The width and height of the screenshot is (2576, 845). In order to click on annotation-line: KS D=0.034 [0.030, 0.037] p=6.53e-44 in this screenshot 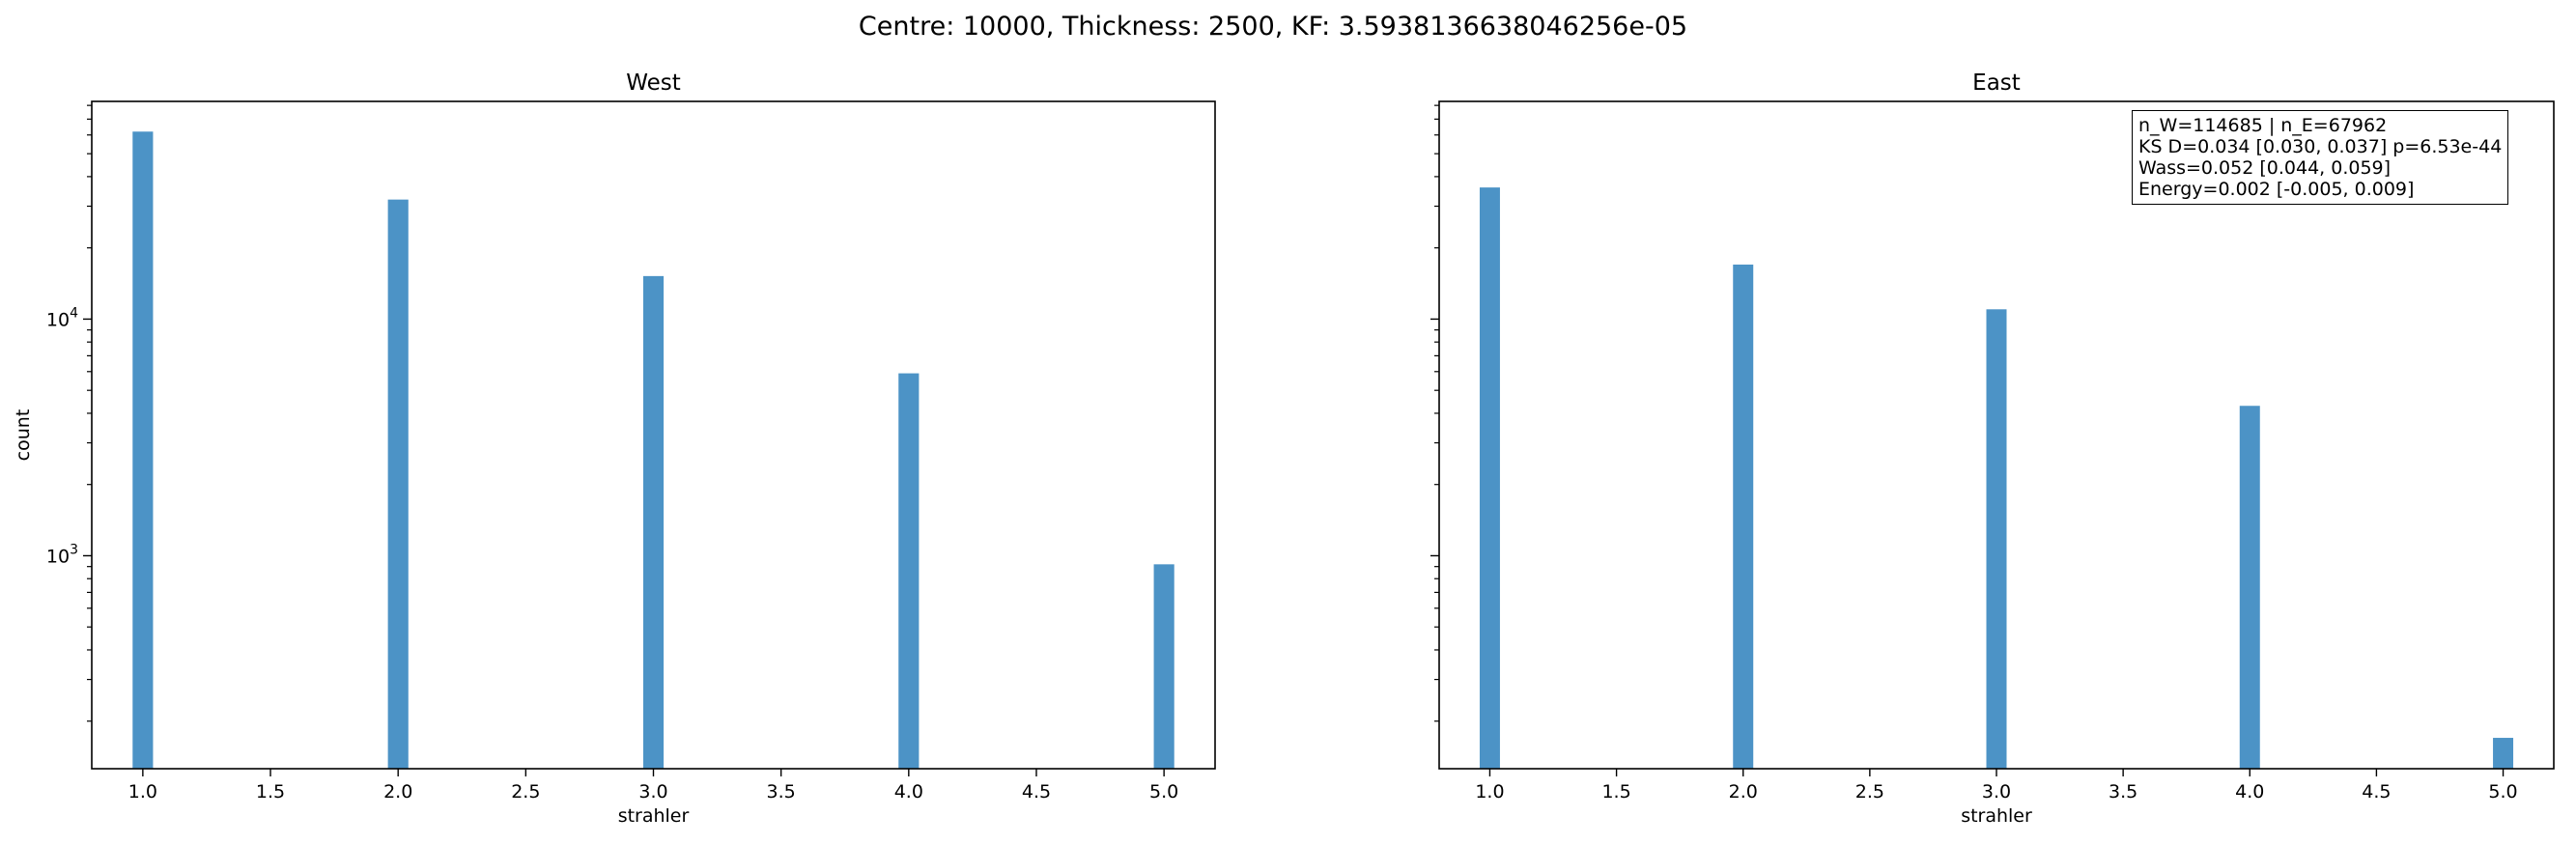, I will do `click(2320, 146)`.